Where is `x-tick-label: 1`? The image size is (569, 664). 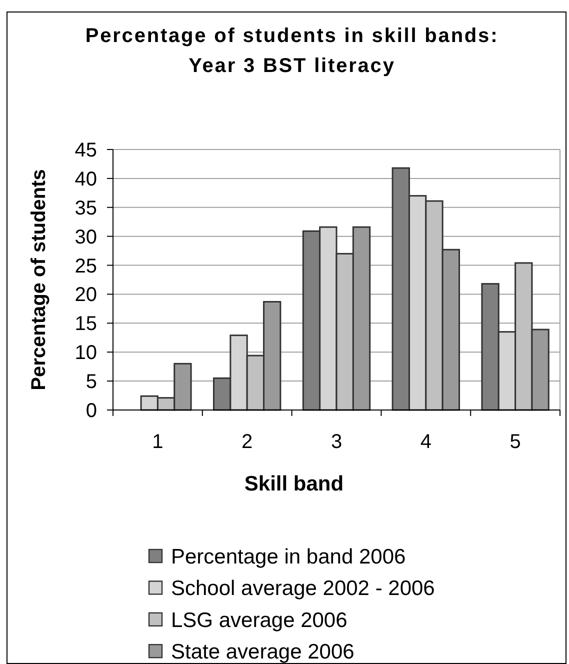
x-tick-label: 1 is located at coordinates (158, 442).